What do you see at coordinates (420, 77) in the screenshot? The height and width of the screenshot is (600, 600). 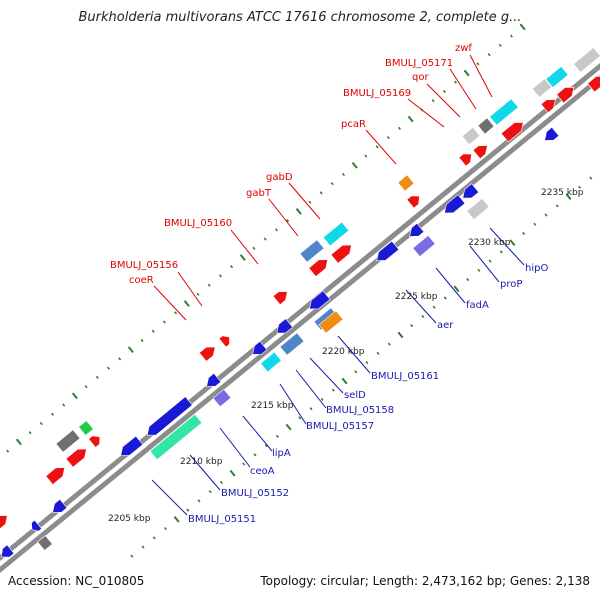 I see `gene-label-qor: qor` at bounding box center [420, 77].